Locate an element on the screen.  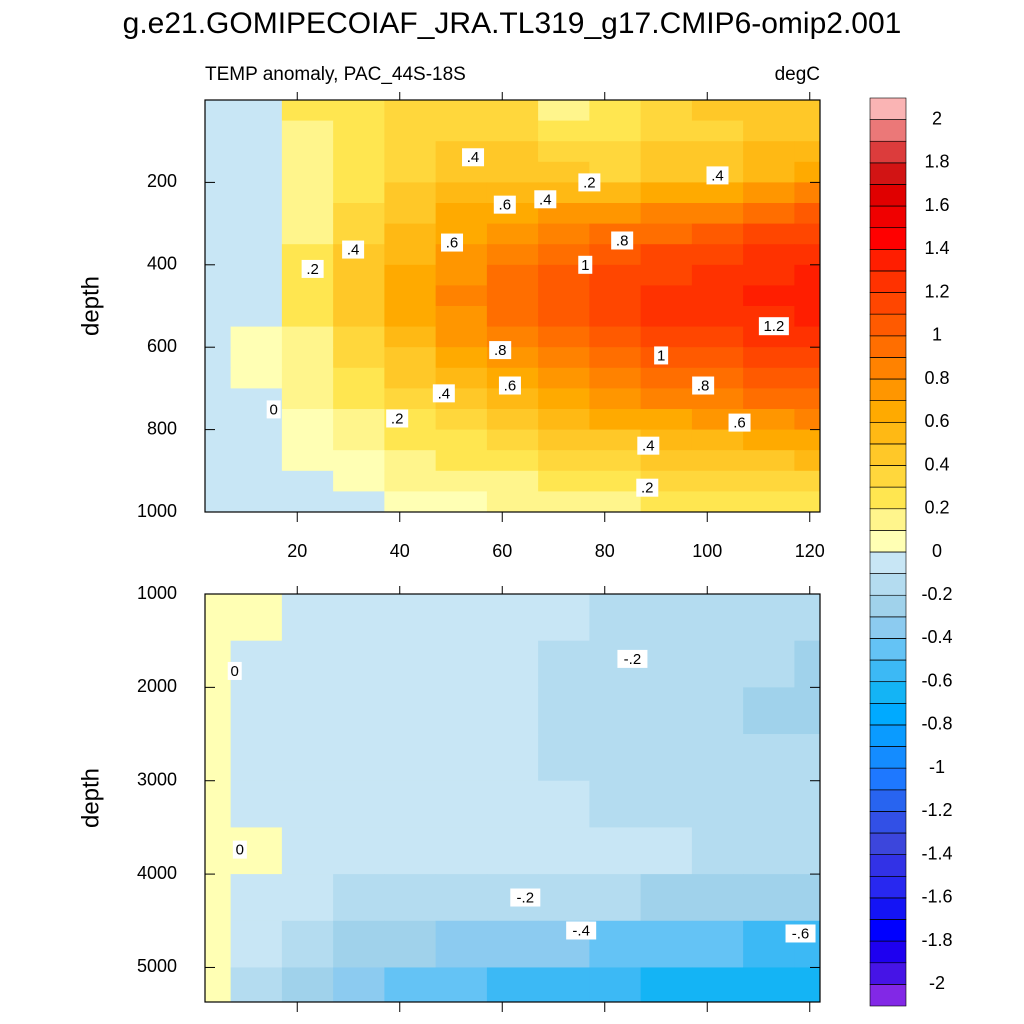
contour-label: 0 is located at coordinates (235, 671).